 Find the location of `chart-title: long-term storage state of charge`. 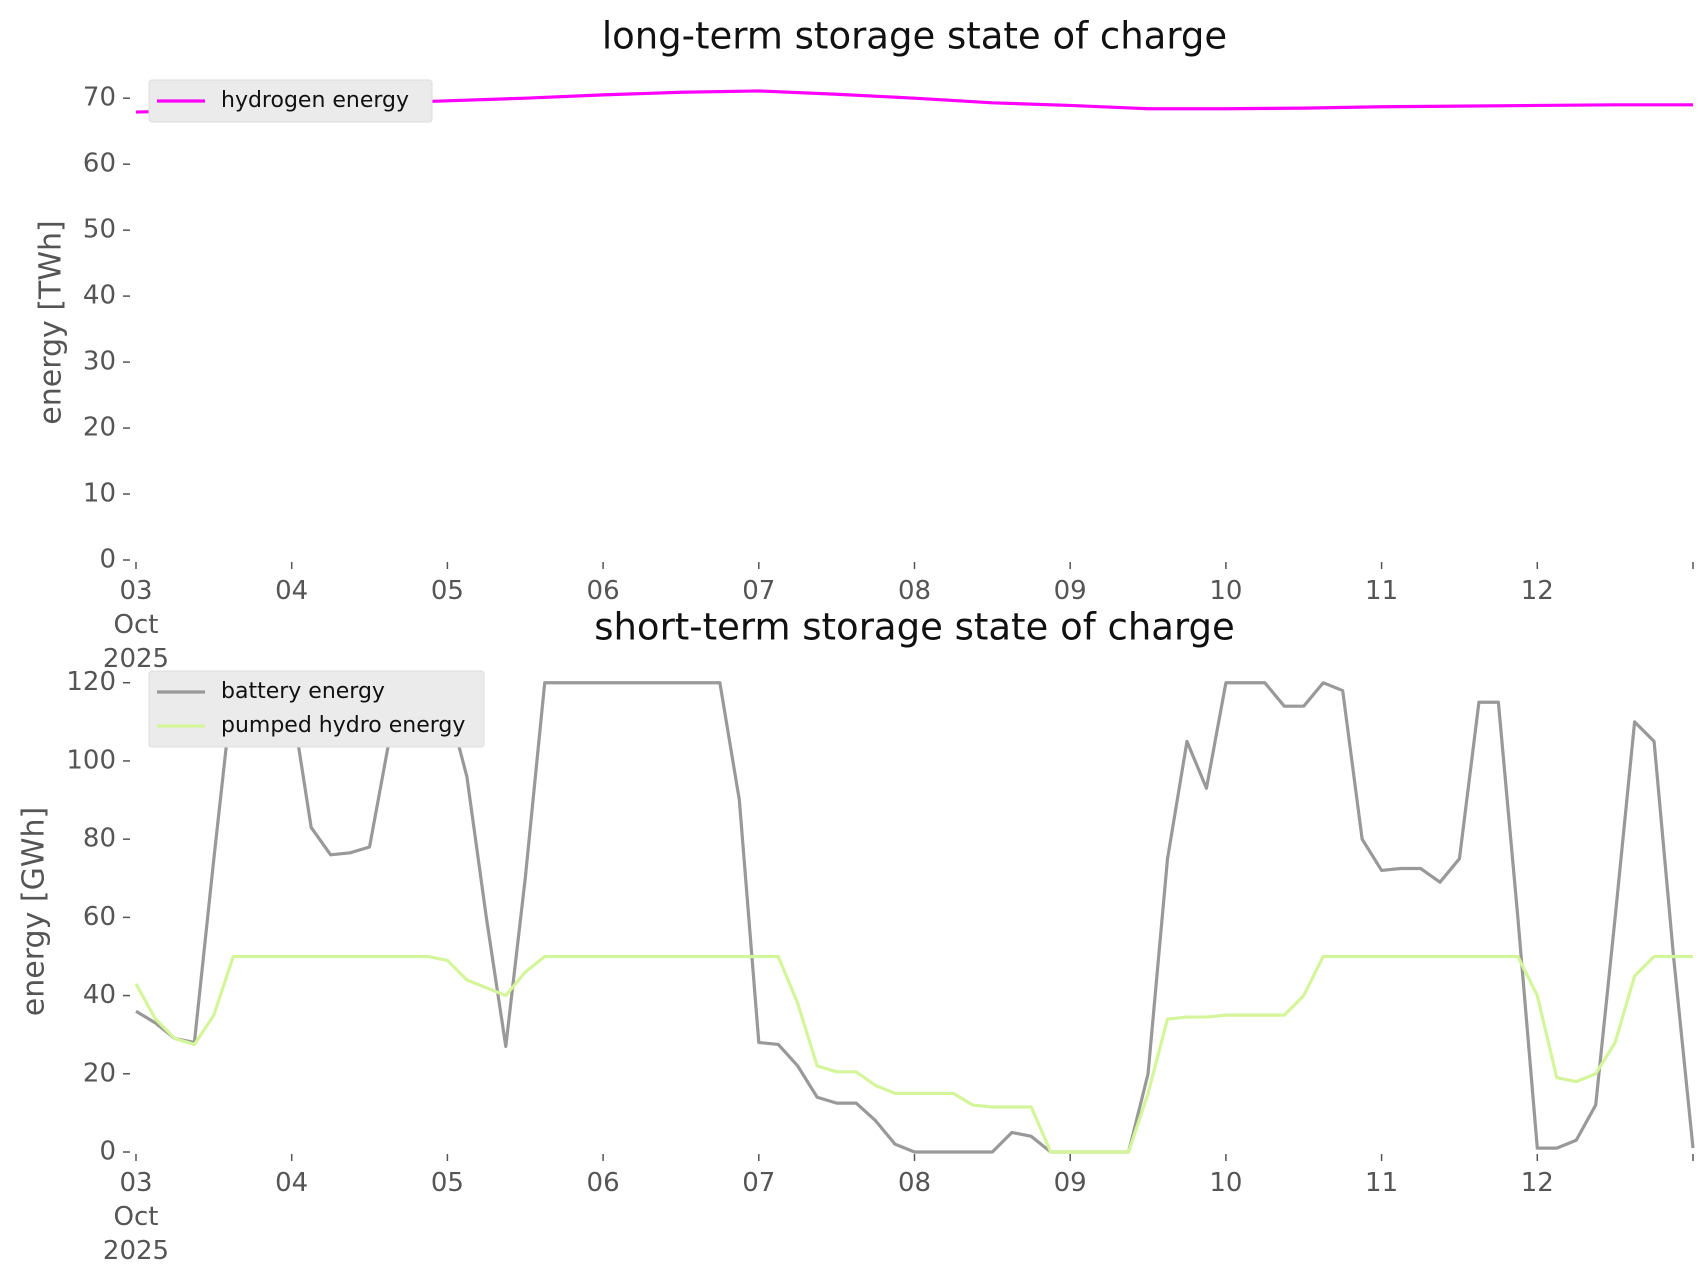

chart-title: long-term storage state of charge is located at coordinates (914, 36).